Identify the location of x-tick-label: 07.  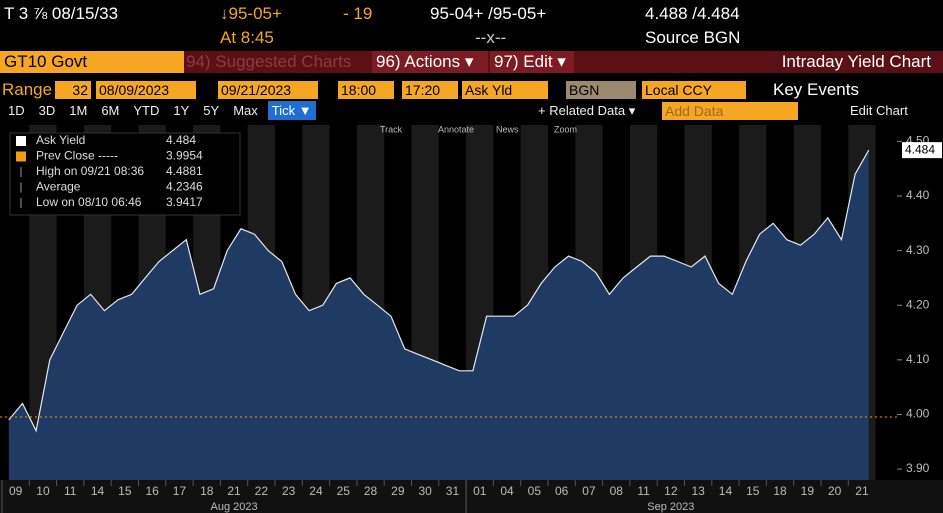
(589, 491).